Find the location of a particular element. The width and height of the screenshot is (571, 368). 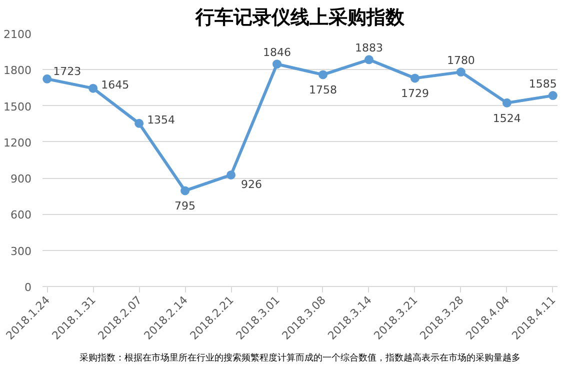

y-tick-label: 600 is located at coordinates (21, 215).